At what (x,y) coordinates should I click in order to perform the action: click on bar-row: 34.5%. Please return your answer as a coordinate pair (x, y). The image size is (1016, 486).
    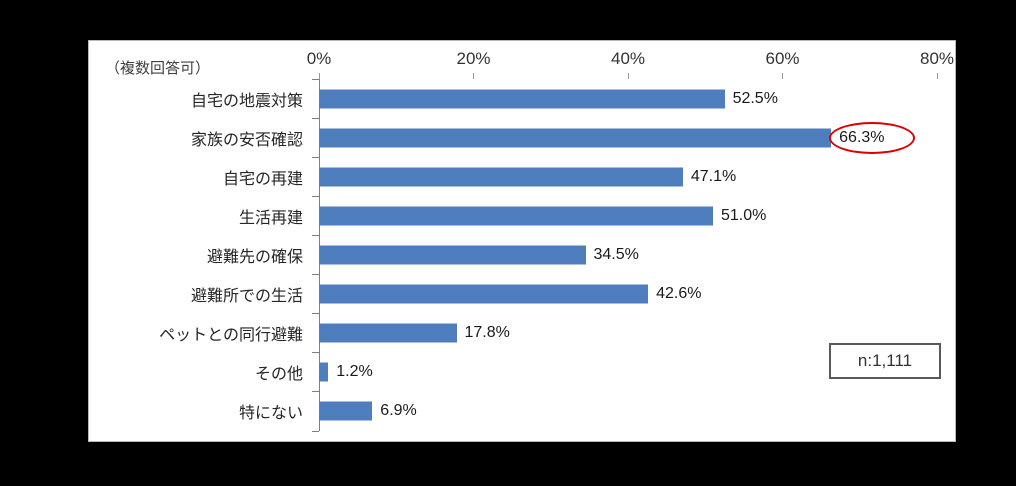
    Looking at the image, I should click on (628, 254).